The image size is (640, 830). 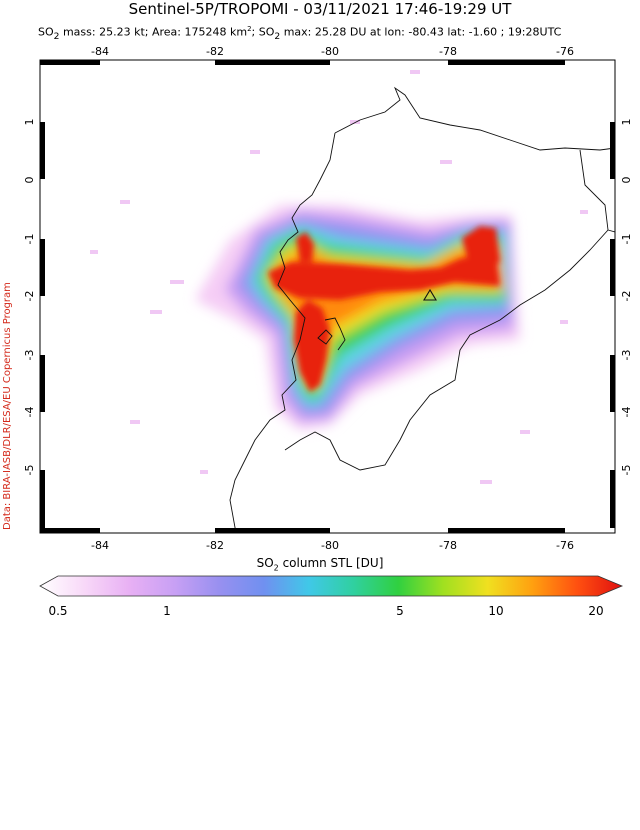 I want to click on cbar-label-part: column STL [DU], so click(x=331, y=563).